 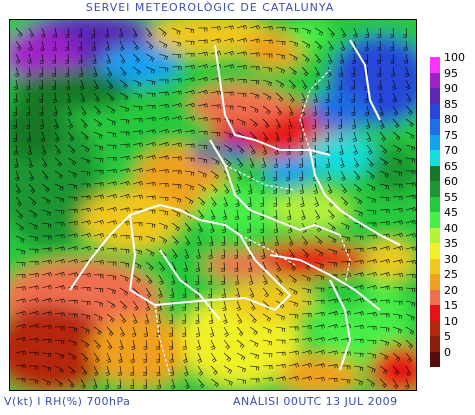 What do you see at coordinates (452, 62) in the screenshot?
I see `legend-item: 100` at bounding box center [452, 62].